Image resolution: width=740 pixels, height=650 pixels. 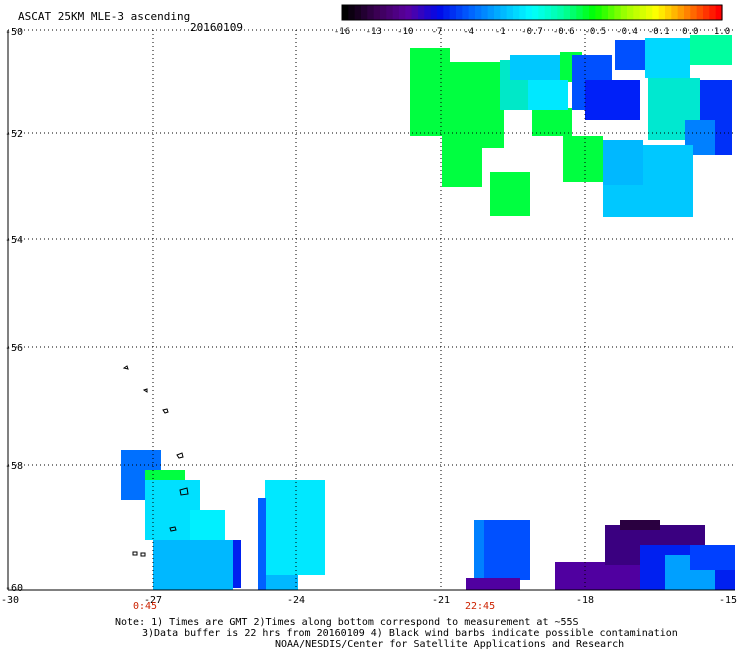 I want to click on y-axis-labels: -50 -52 -54 -56 -58 -60, so click(x=14, y=310).